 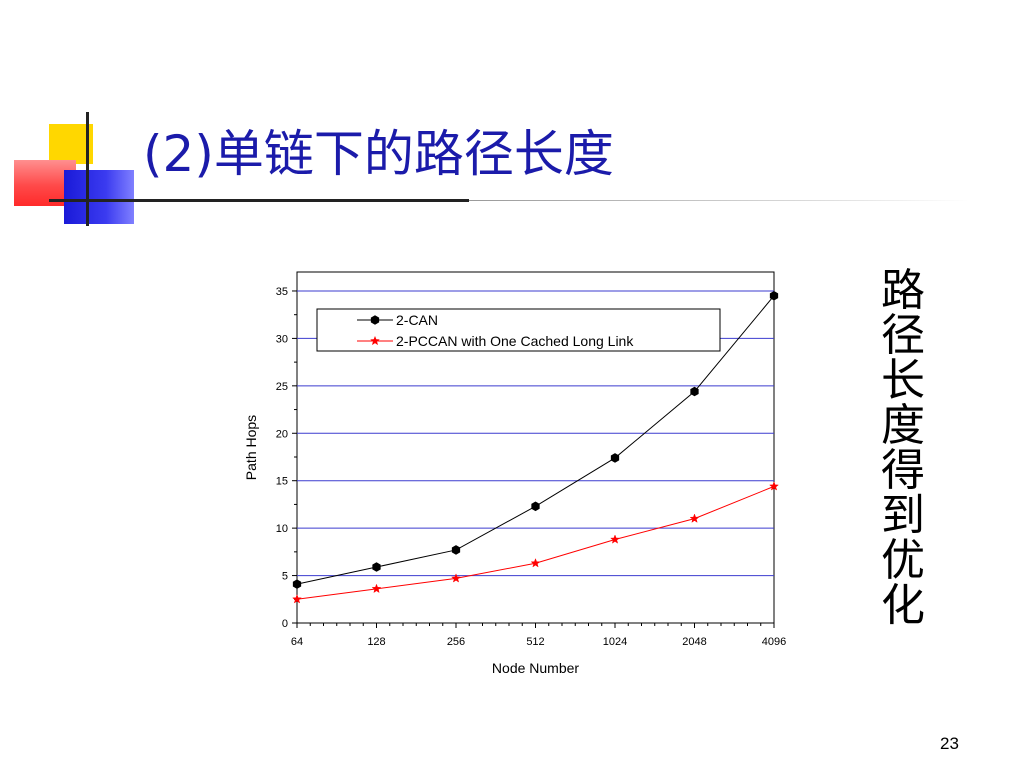 I want to click on decor-blue-square, so click(x=99, y=197).